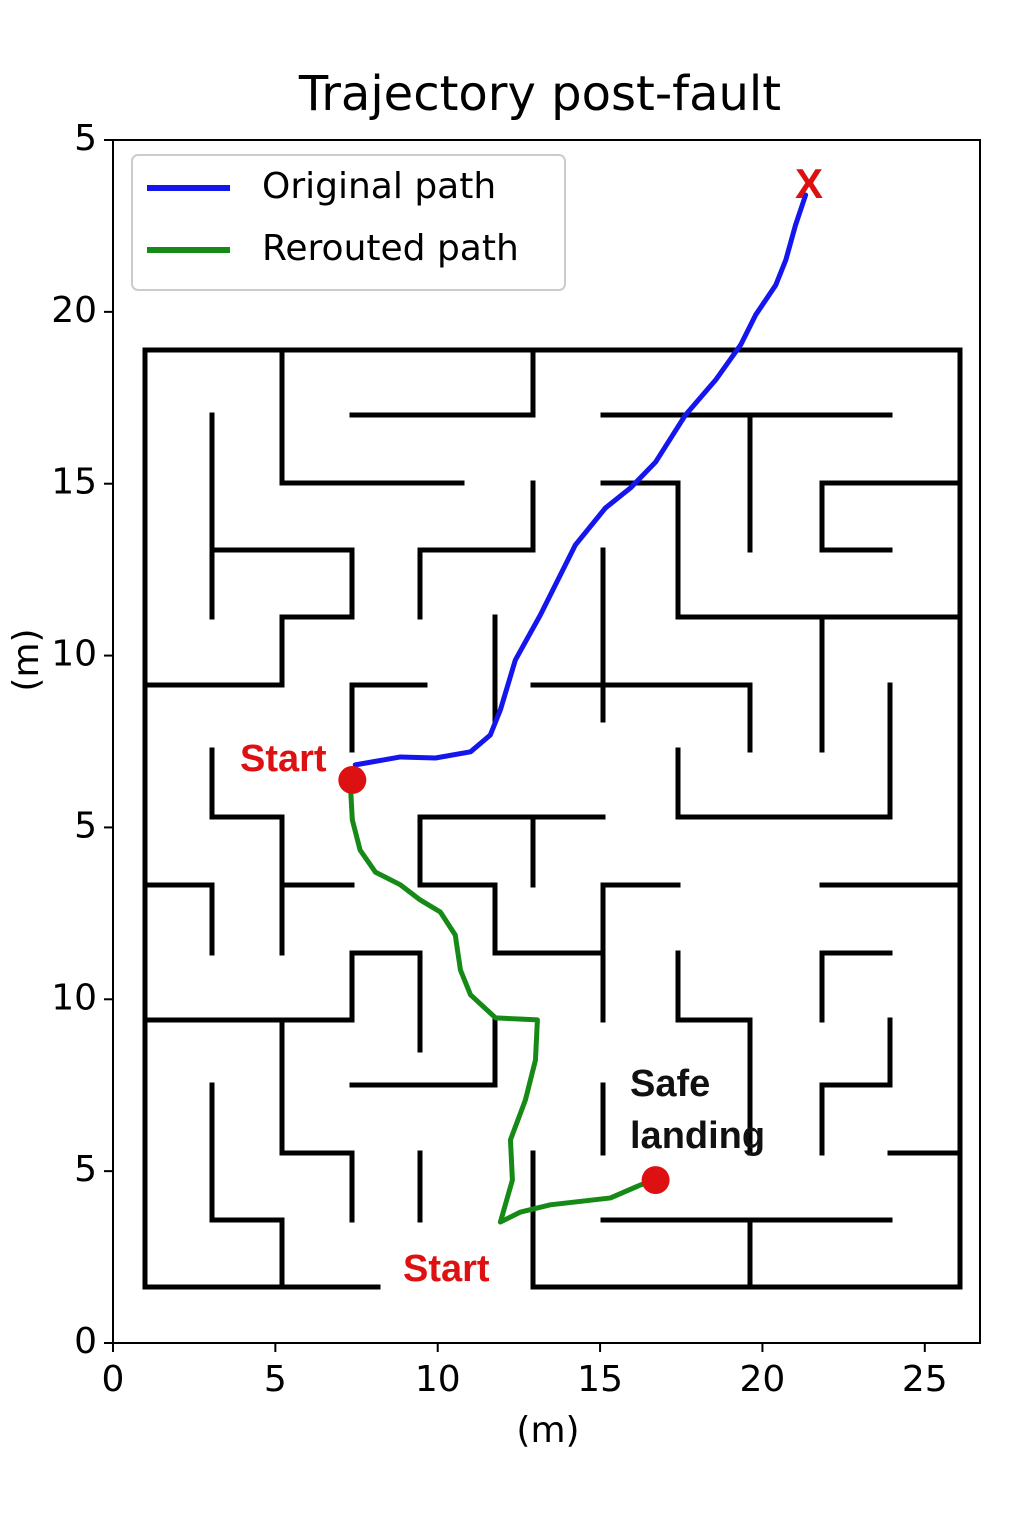 Image resolution: width=1024 pixels, height=1536 pixels. I want to click on legend-label: Original path, so click(379, 186).